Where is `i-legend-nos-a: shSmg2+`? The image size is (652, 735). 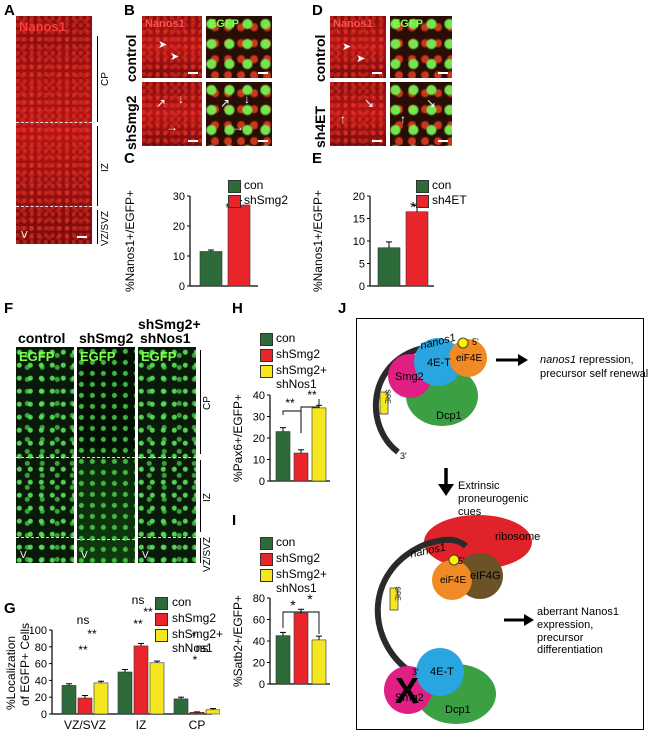 i-legend-nos-a: shSmg2+ is located at coordinates (302, 574).